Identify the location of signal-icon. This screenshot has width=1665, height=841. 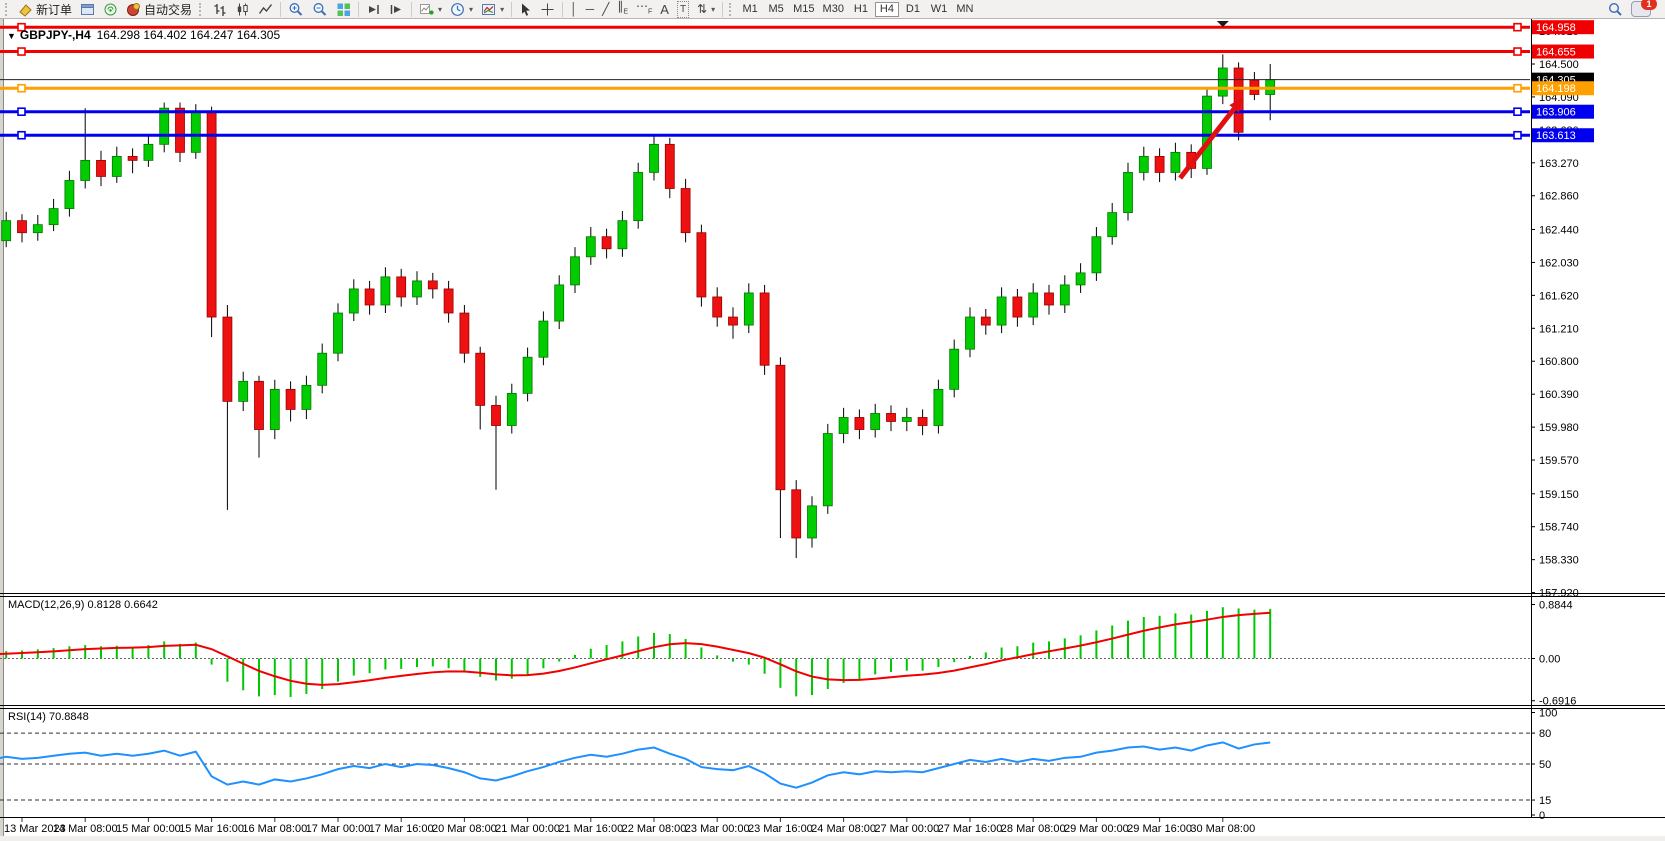
(110, 9).